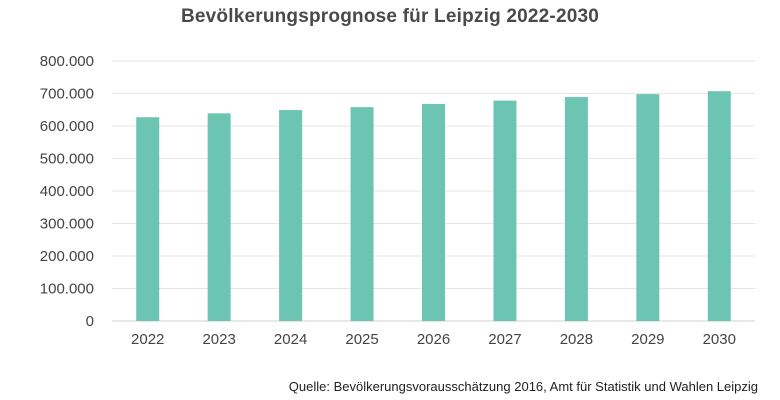 The image size is (780, 400). Describe the element at coordinates (648, 208) in the screenshot. I see `bar-2029` at that location.